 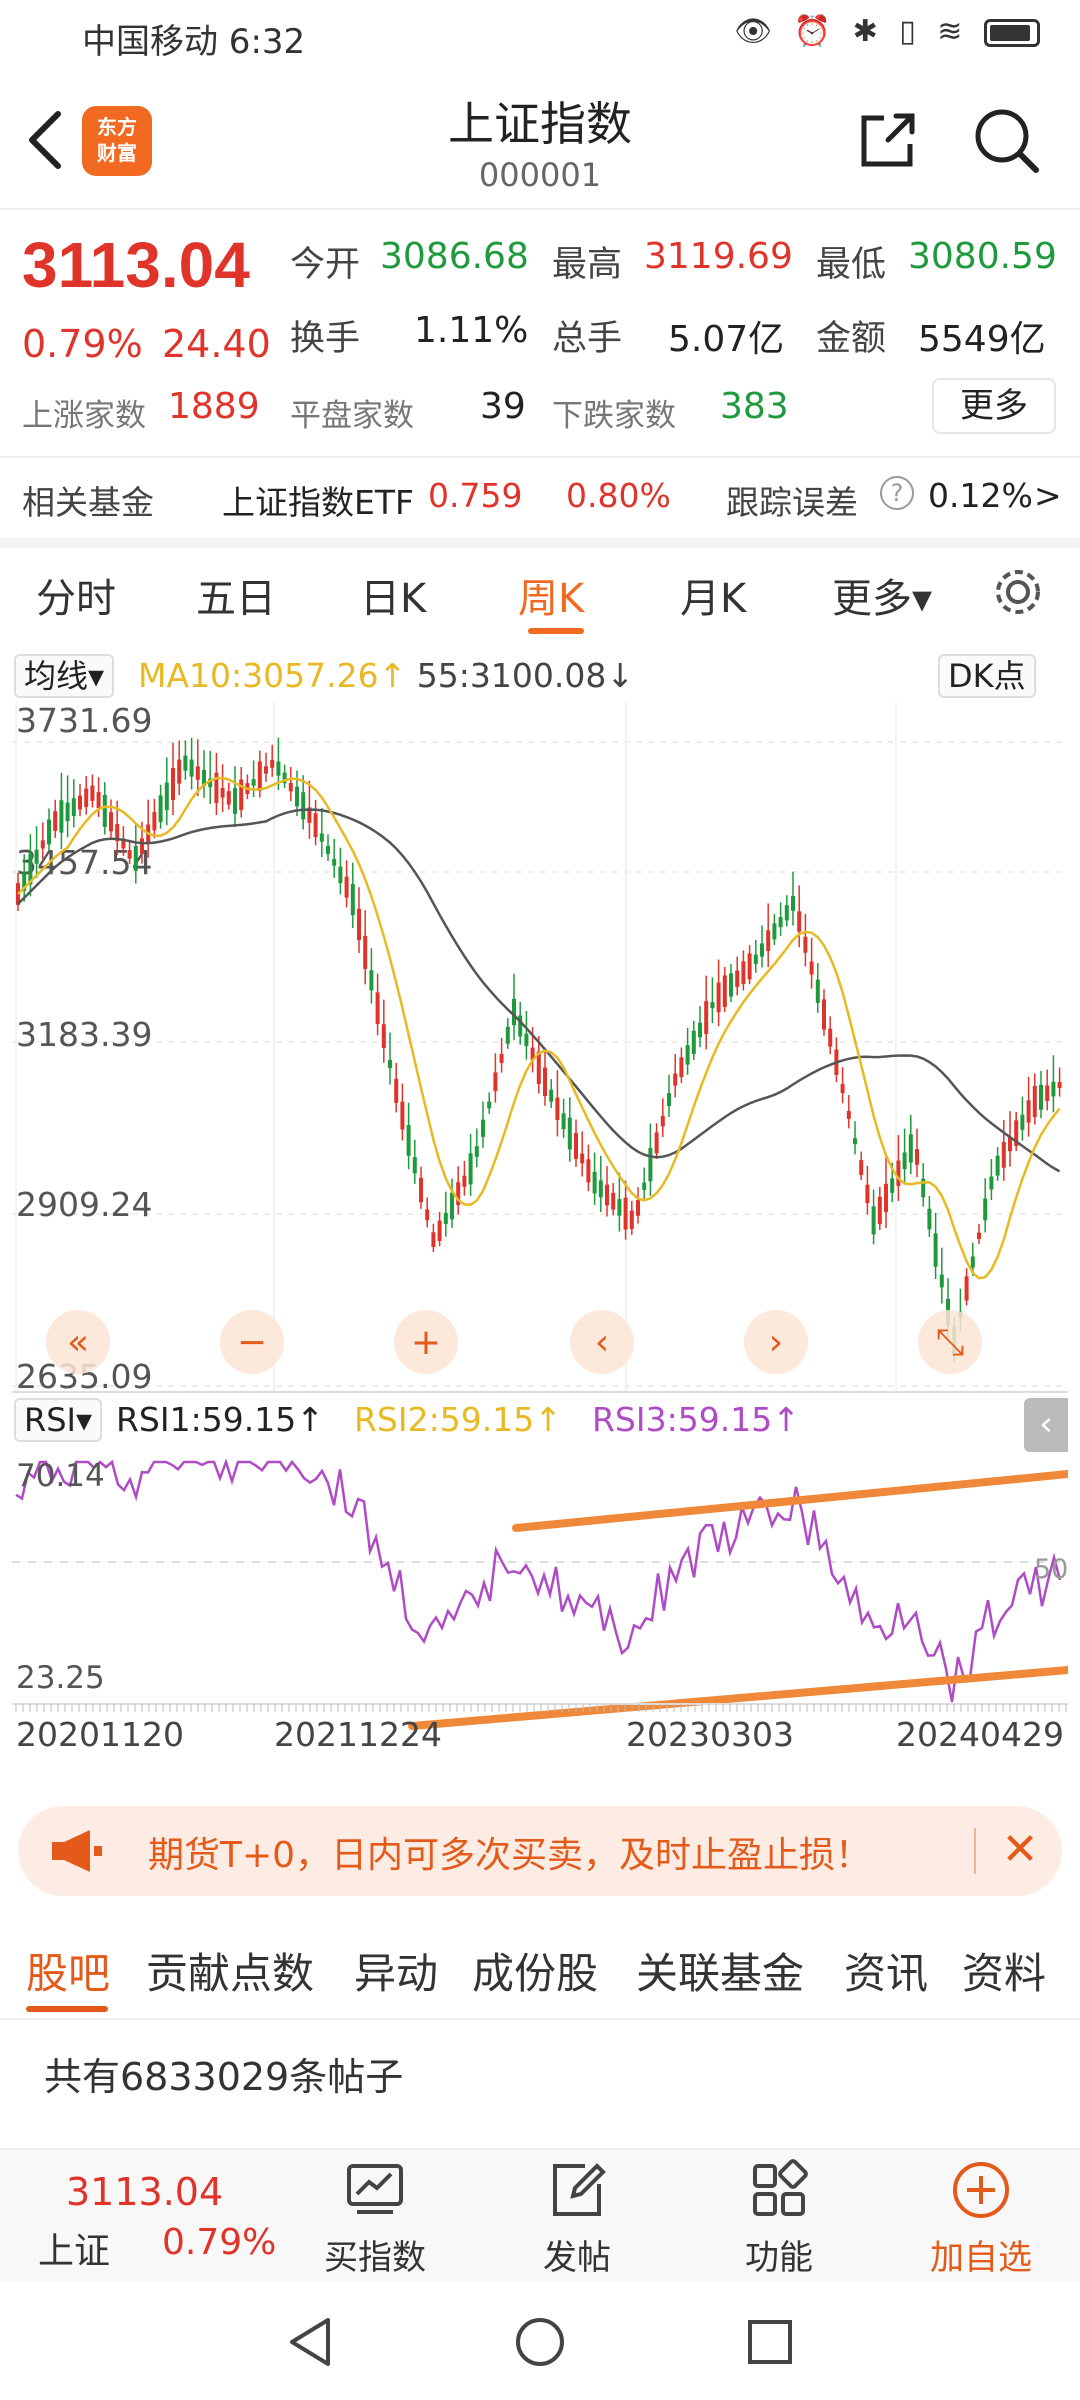 What do you see at coordinates (540, 1851) in the screenshot?
I see `promo-banner: 期货T+0，日内可多次买卖，及时止盈止损！ ✕` at bounding box center [540, 1851].